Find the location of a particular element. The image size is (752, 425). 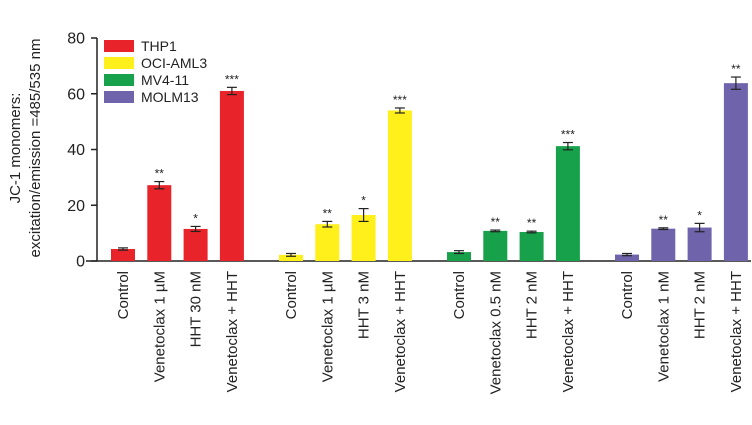

y-axis-title-line1: JC-1 monomers: is located at coordinates (15, 148).